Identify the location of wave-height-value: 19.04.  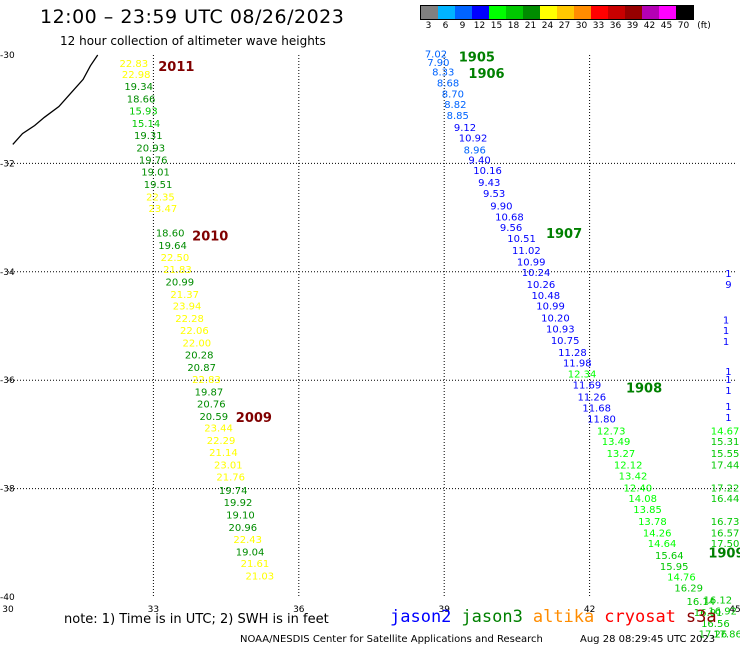
(250, 552).